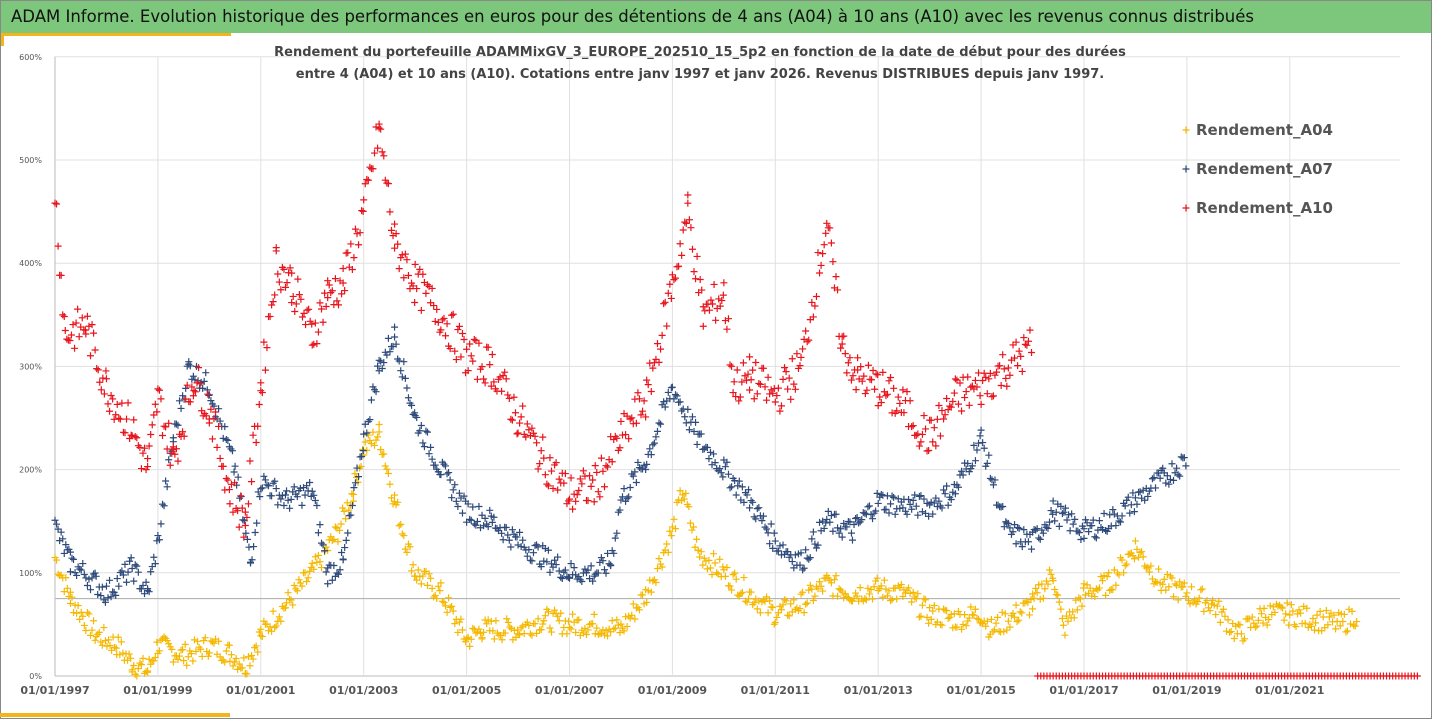  I want to click on legend-label: Rendement_A07, so click(1264, 169).